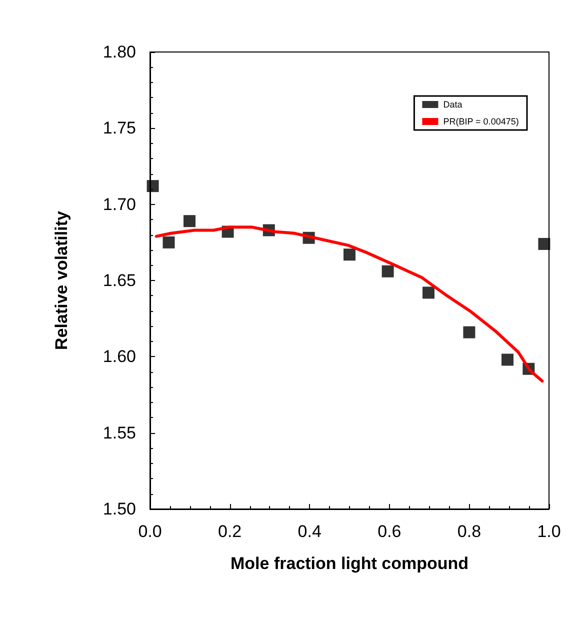  What do you see at coordinates (481, 121) in the screenshot?
I see `legend-label: PR(BIP = 0.00475)` at bounding box center [481, 121].